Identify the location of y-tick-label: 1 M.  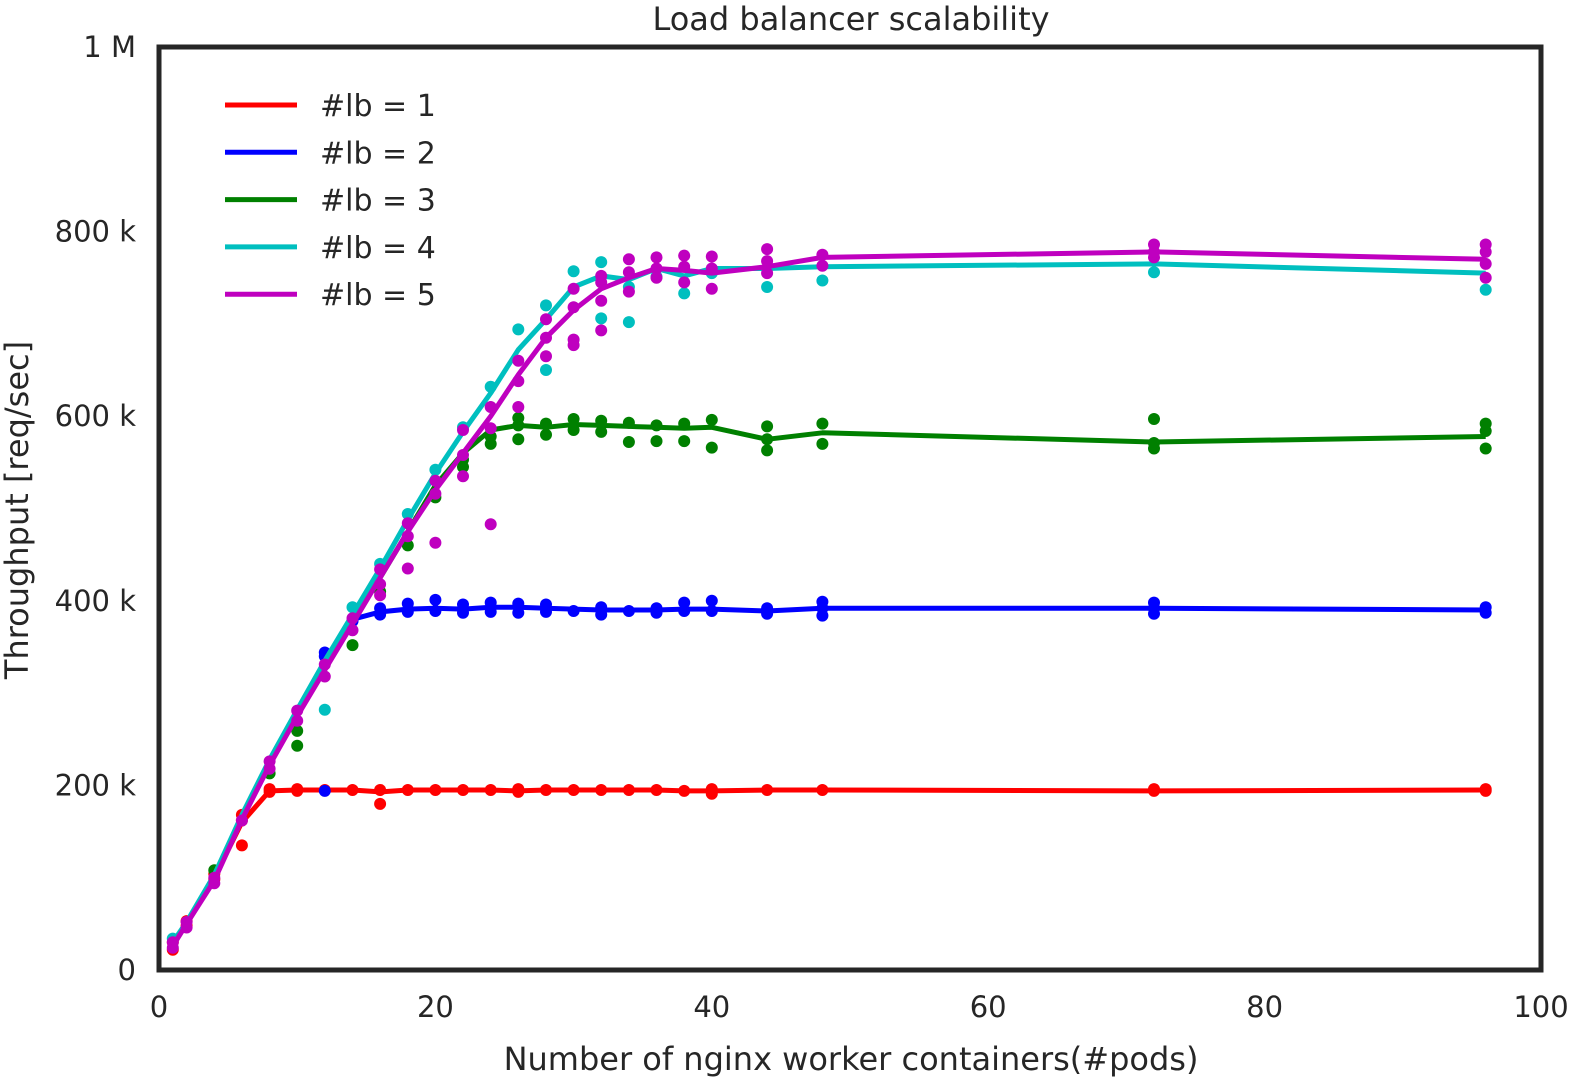
(109, 47).